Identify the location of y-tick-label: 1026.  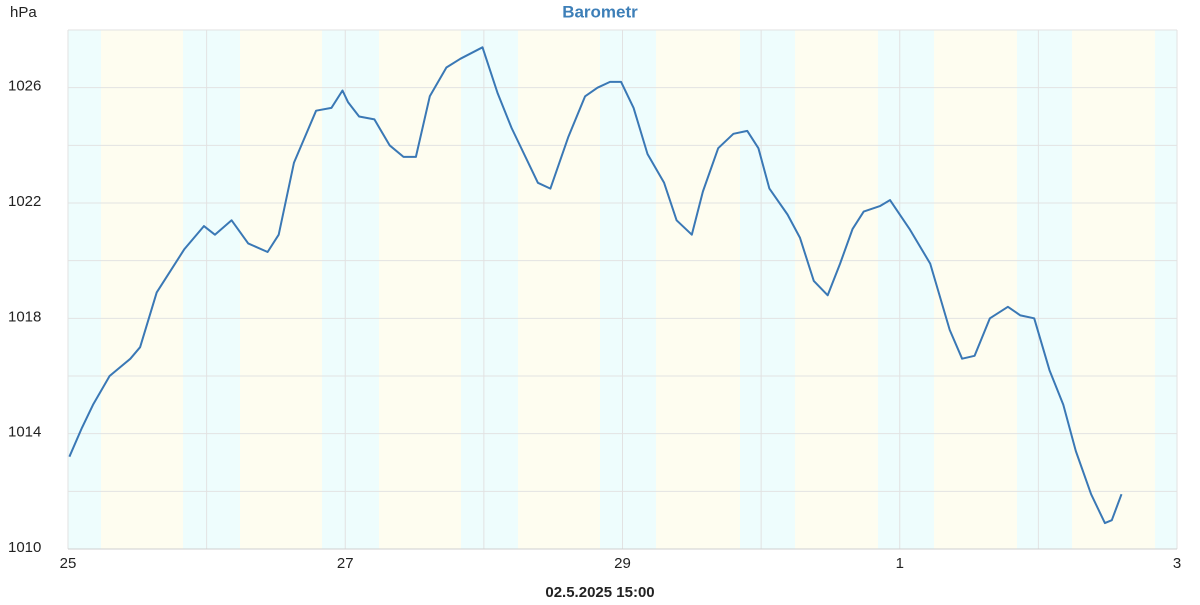
(24, 86).